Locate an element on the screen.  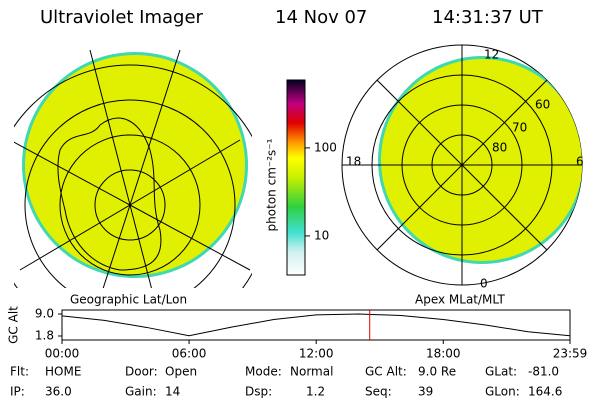
status-value: 9.0 Re is located at coordinates (437, 372).